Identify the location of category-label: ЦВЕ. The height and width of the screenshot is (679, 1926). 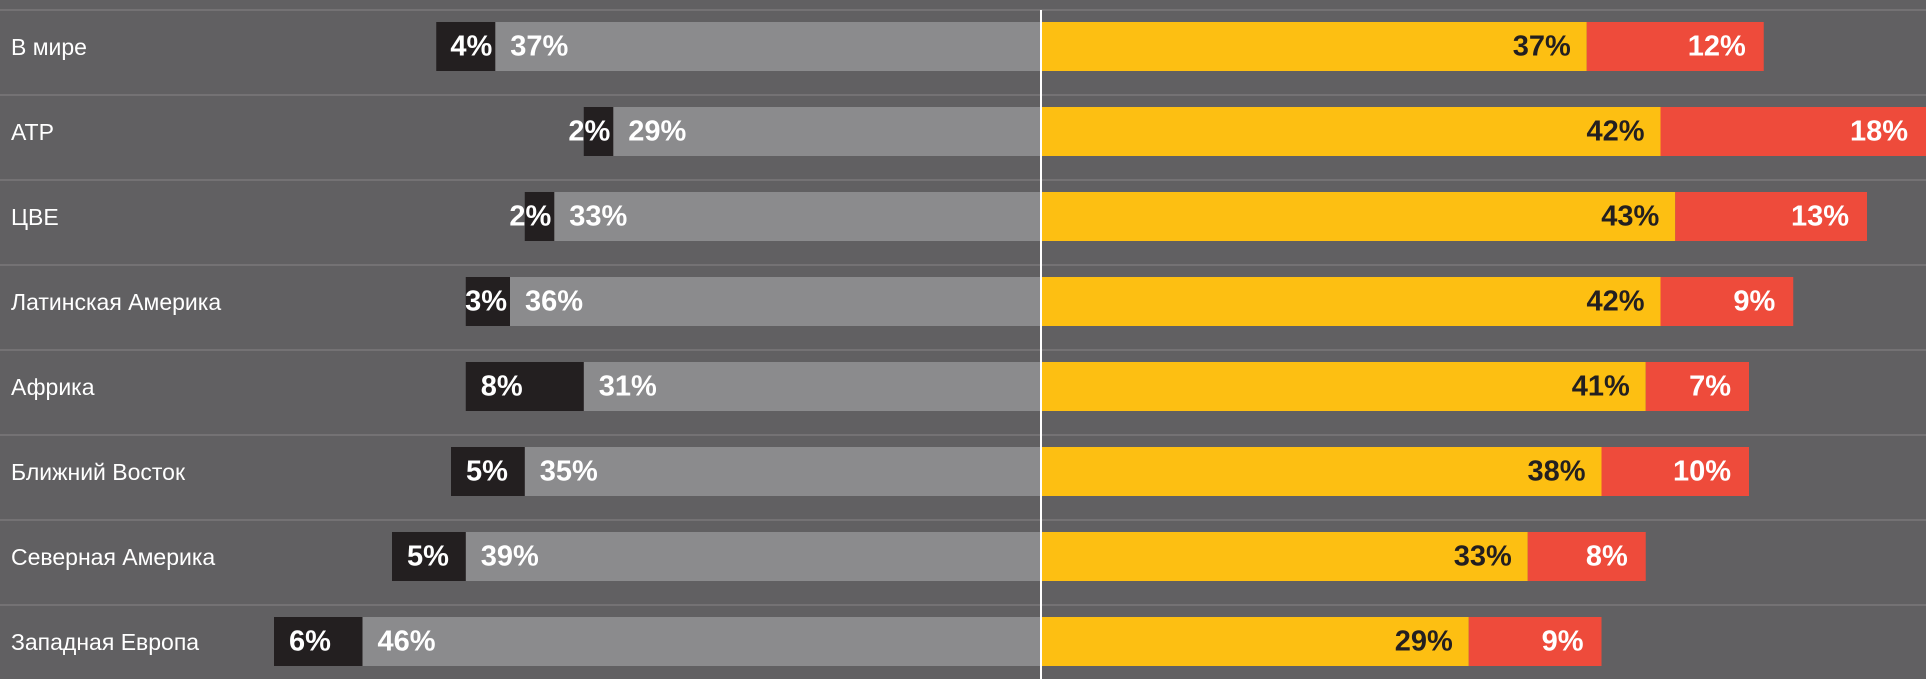
(35, 217).